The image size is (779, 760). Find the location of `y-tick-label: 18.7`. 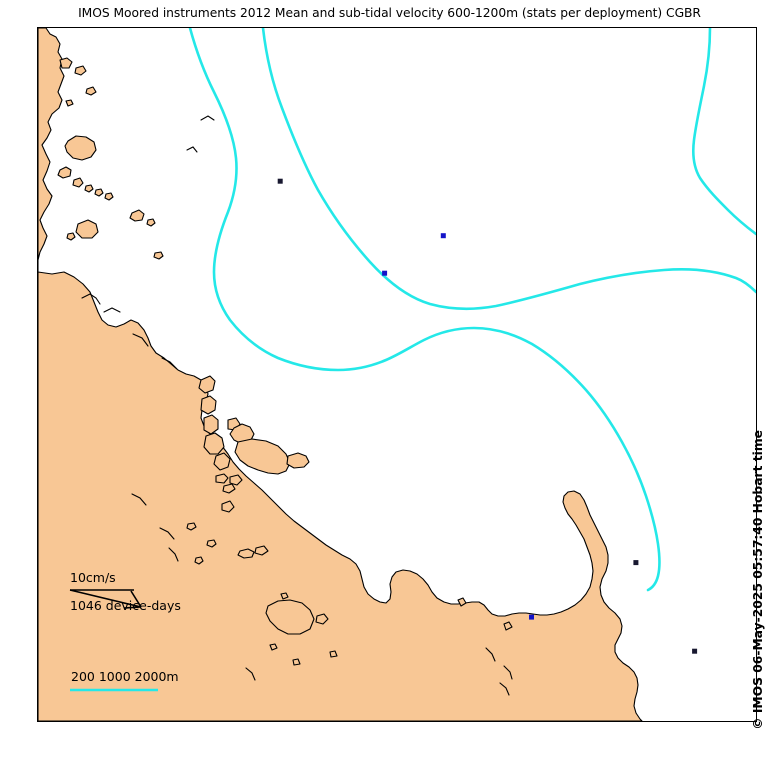

y-tick-label: 18.7 is located at coordinates (37, 413).